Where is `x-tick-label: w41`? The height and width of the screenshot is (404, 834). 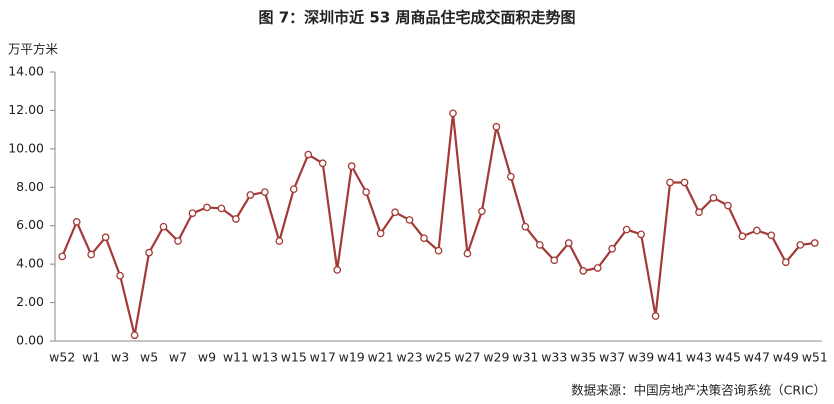
x-tick-label: w41 is located at coordinates (670, 357).